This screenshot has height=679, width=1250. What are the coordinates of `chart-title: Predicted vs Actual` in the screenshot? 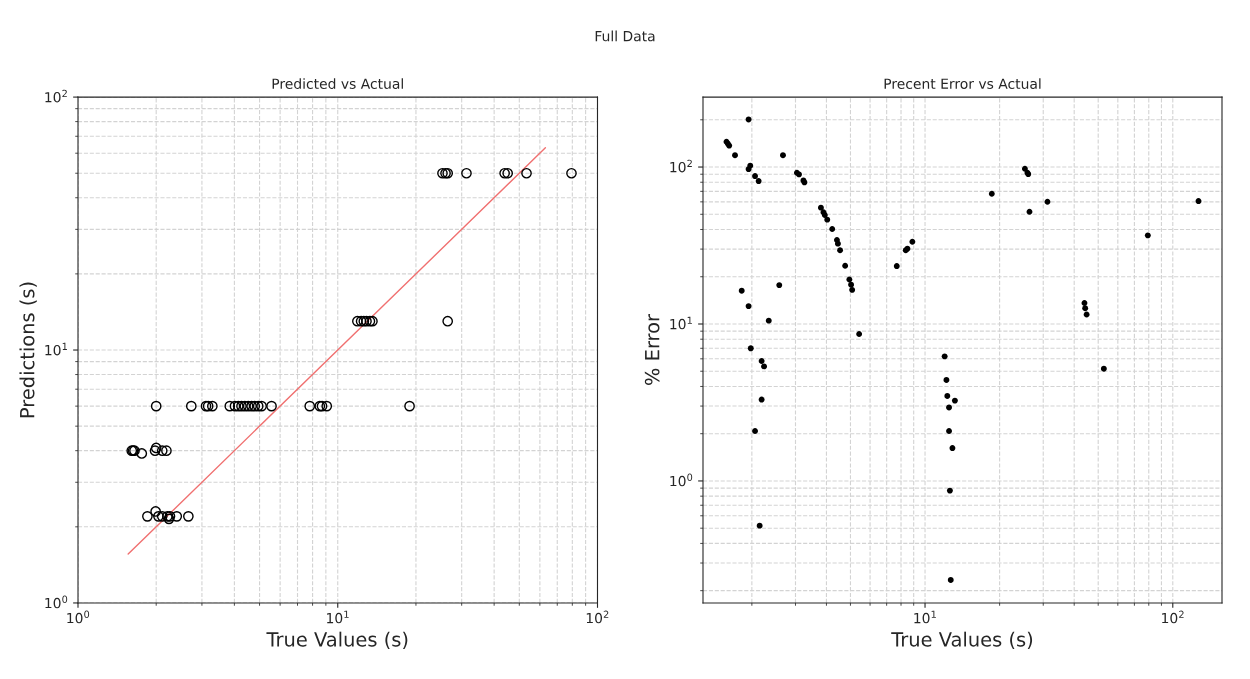 It's located at (337, 83).